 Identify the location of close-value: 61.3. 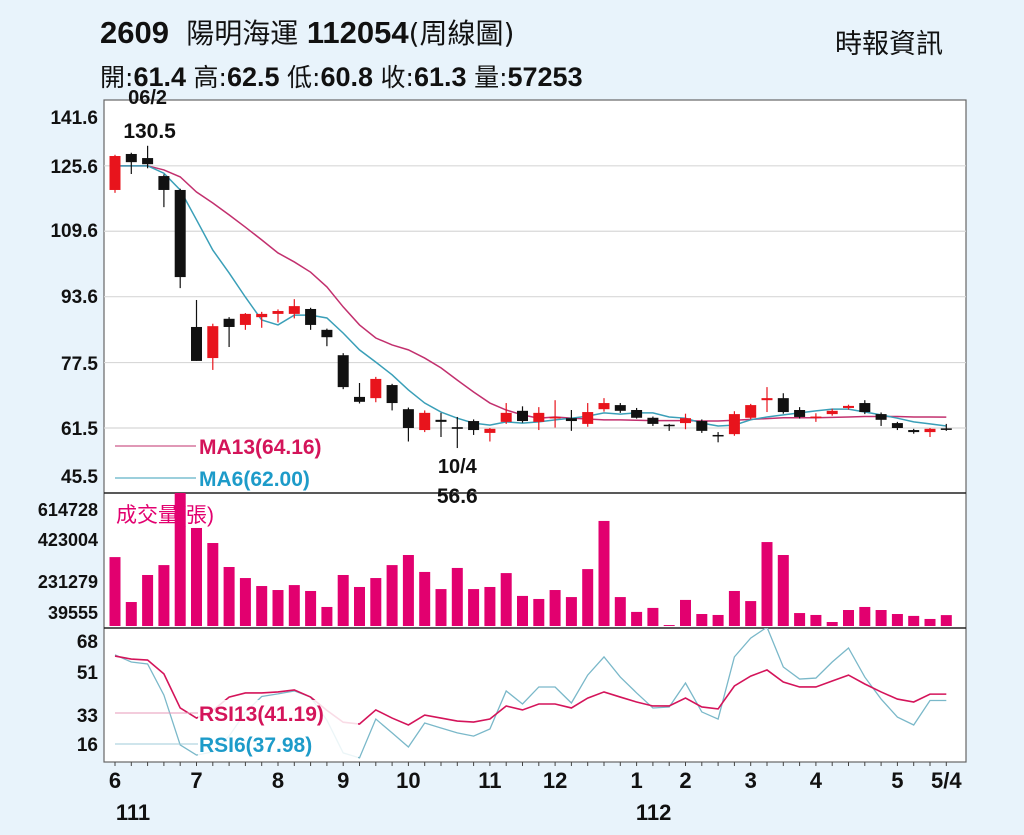
(440, 77).